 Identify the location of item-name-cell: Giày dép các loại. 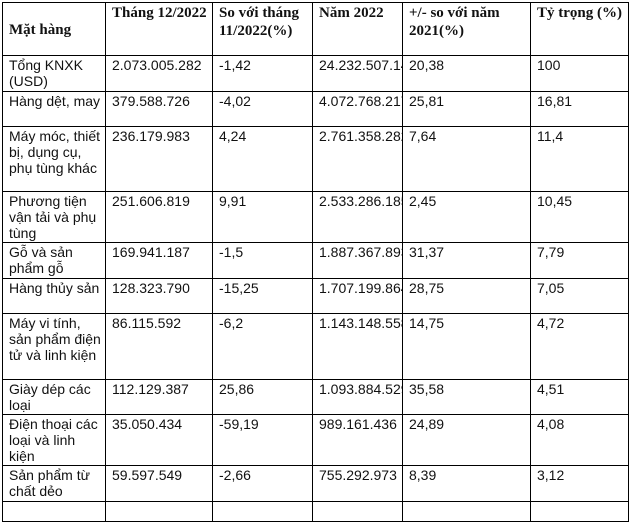
(54, 397).